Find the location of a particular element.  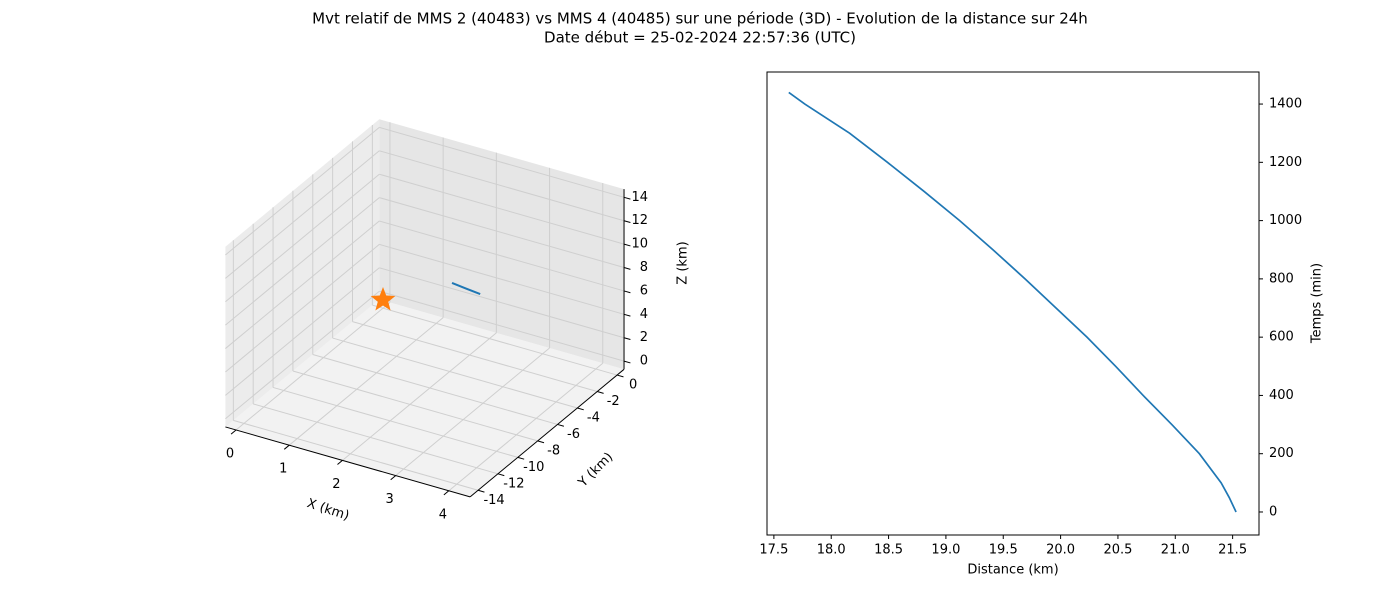

x-tick-label: 21.0 is located at coordinates (1175, 550).